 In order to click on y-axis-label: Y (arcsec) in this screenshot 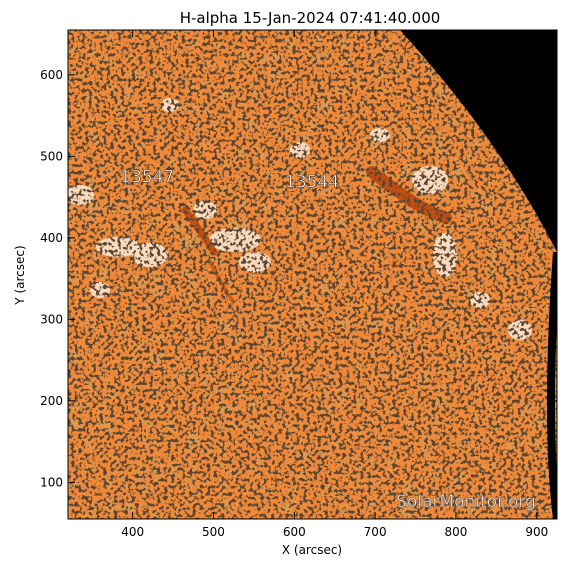, I will do `click(20, 275)`.